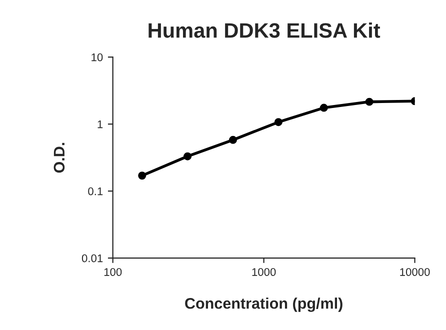 The height and width of the screenshot is (330, 446). What do you see at coordinates (97, 57) in the screenshot?
I see `y-tick-label: 10` at bounding box center [97, 57].